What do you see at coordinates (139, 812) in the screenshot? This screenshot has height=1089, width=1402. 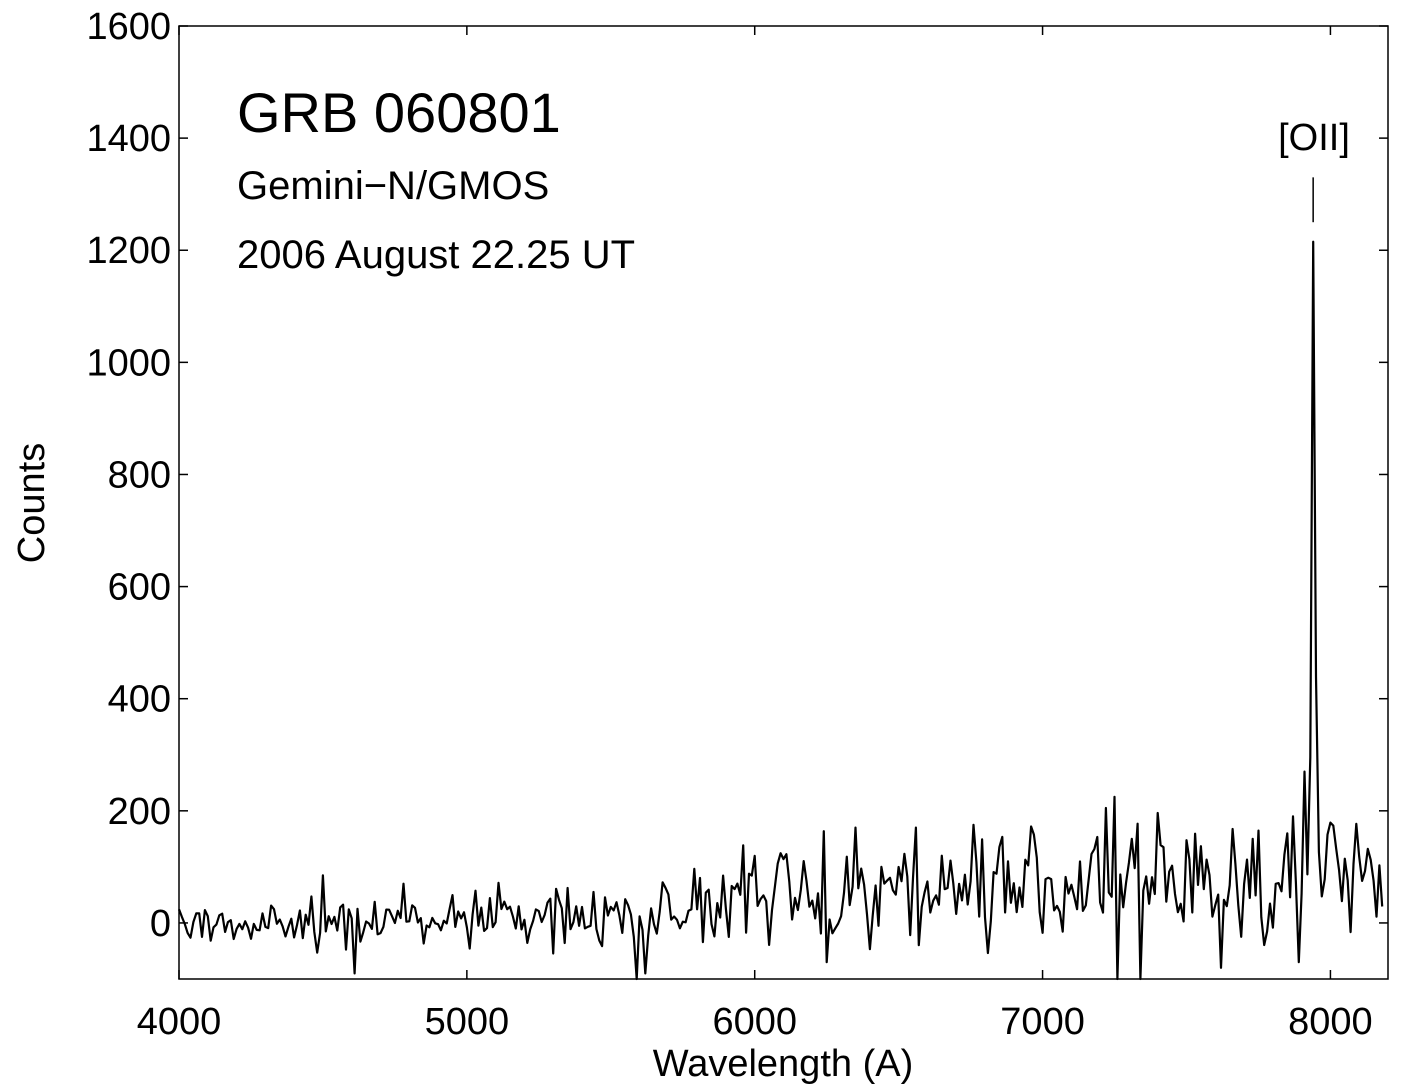 I see `y-tick-label: 200` at bounding box center [139, 812].